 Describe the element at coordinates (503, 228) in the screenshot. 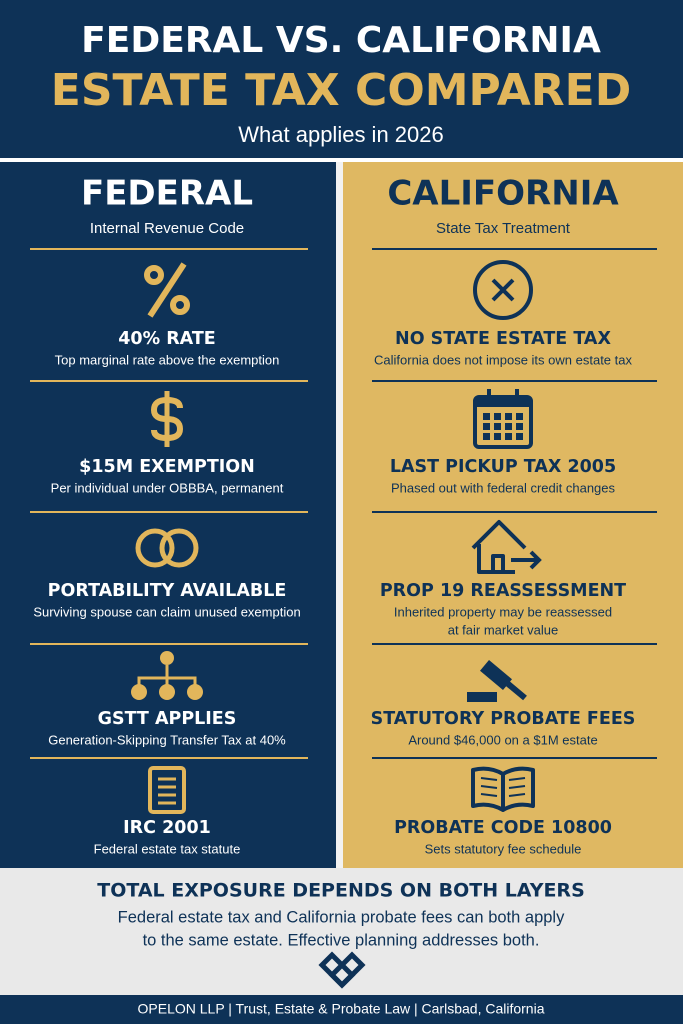

I see `column-subheading: State Tax Treatment` at that location.